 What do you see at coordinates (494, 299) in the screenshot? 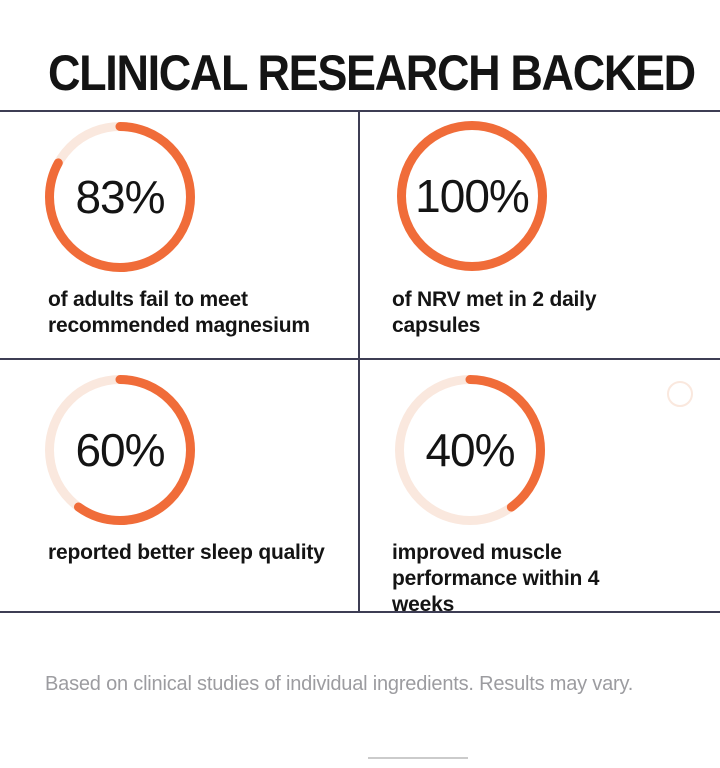
I see `caption-line: of NRV met in 2 daily` at bounding box center [494, 299].